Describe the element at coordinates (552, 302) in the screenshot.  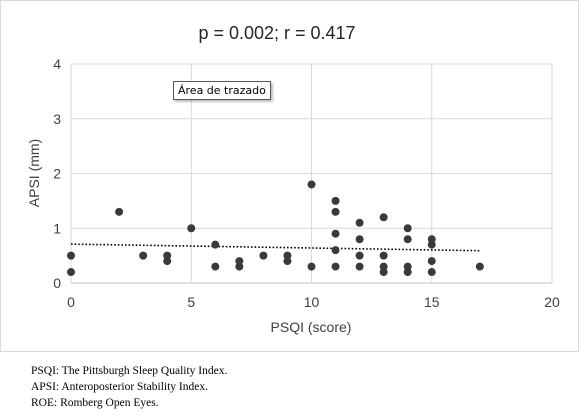
I see `x-tick-label: 20` at that location.